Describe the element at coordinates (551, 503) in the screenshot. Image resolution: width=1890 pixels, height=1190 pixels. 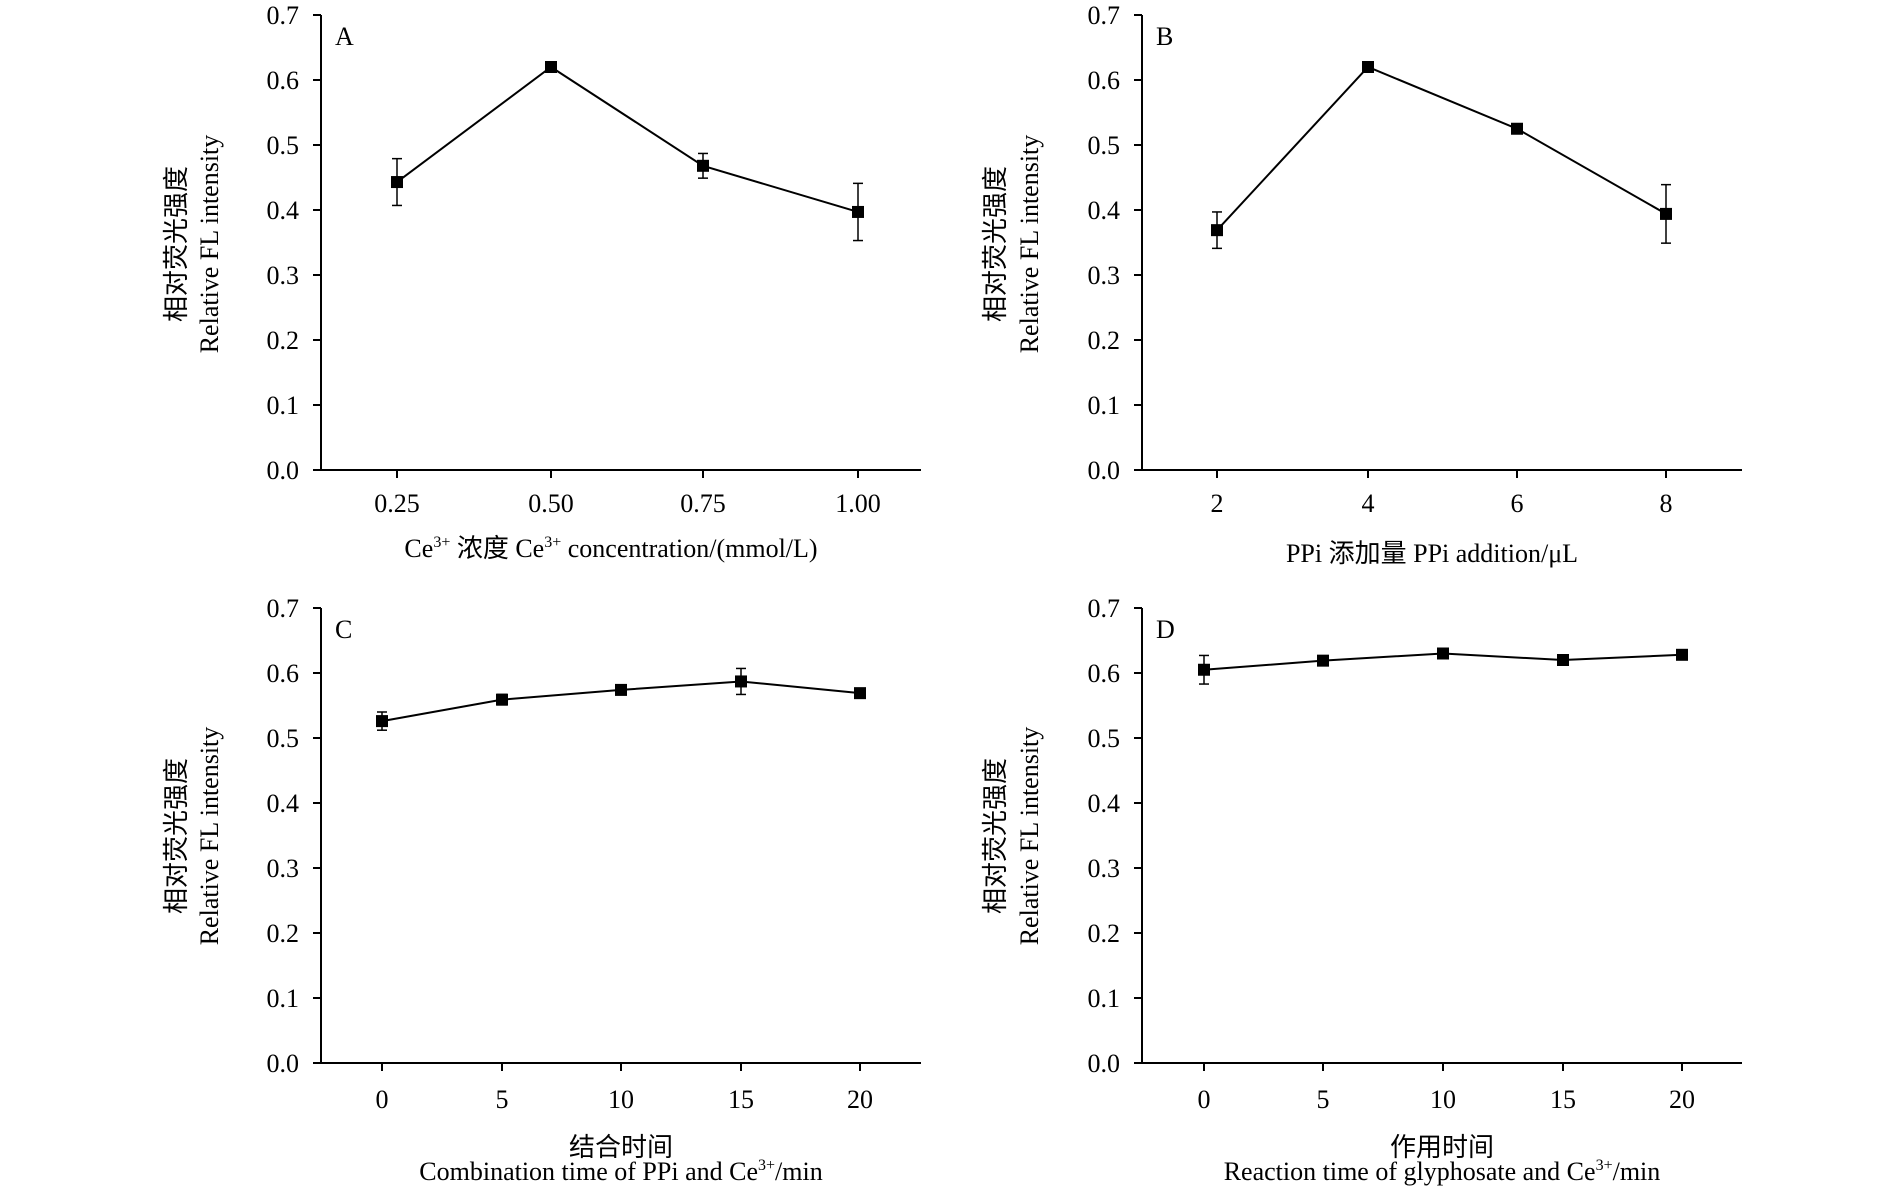
I see `x-tick-label: 0.50` at that location.